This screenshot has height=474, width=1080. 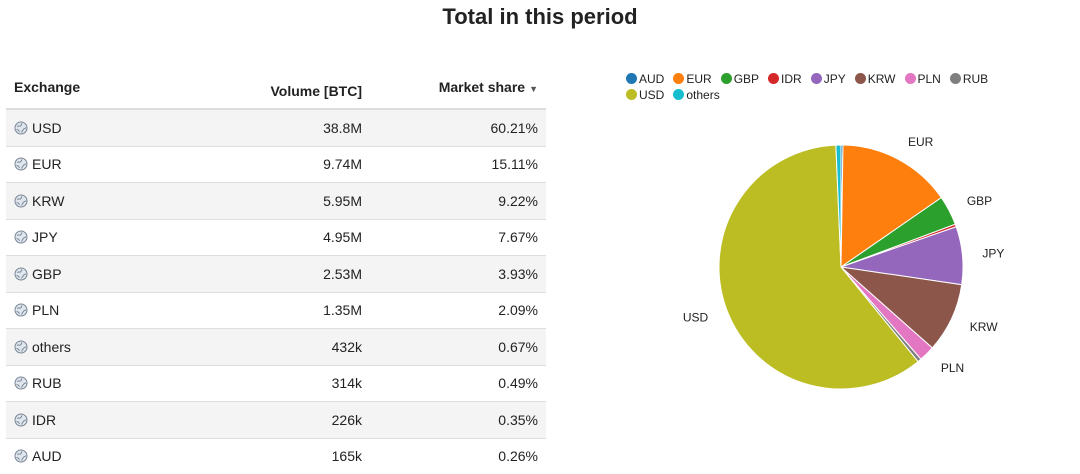 What do you see at coordinates (853, 96) in the screenshot?
I see `legend-row: USD others` at bounding box center [853, 96].